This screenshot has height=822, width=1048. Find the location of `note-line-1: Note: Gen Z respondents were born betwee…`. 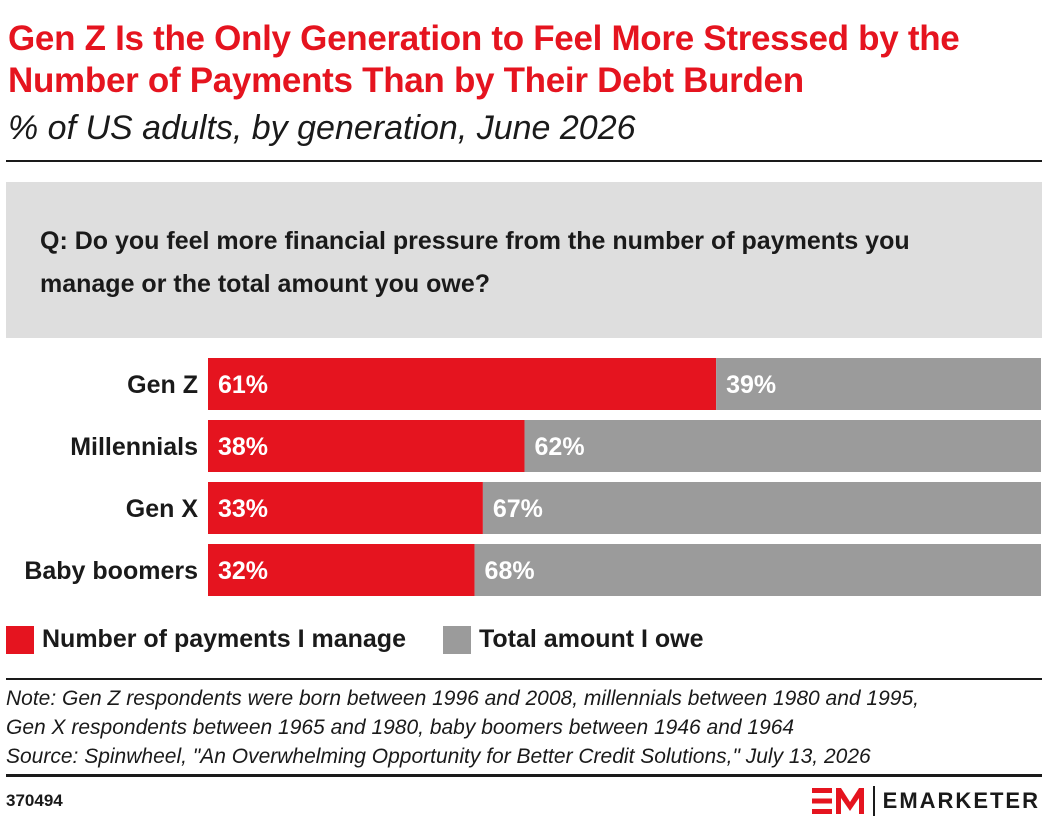

note-line-1: Note: Gen Z respondents were born betwee… is located at coordinates (462, 698).